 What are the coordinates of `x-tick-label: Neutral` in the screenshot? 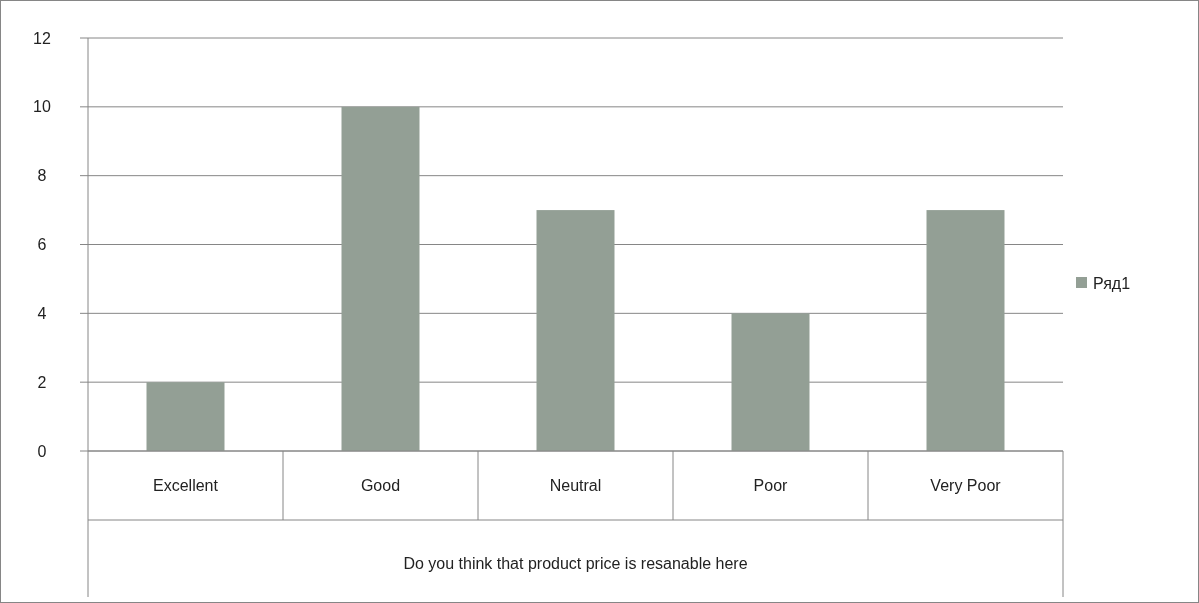 It's located at (575, 485).